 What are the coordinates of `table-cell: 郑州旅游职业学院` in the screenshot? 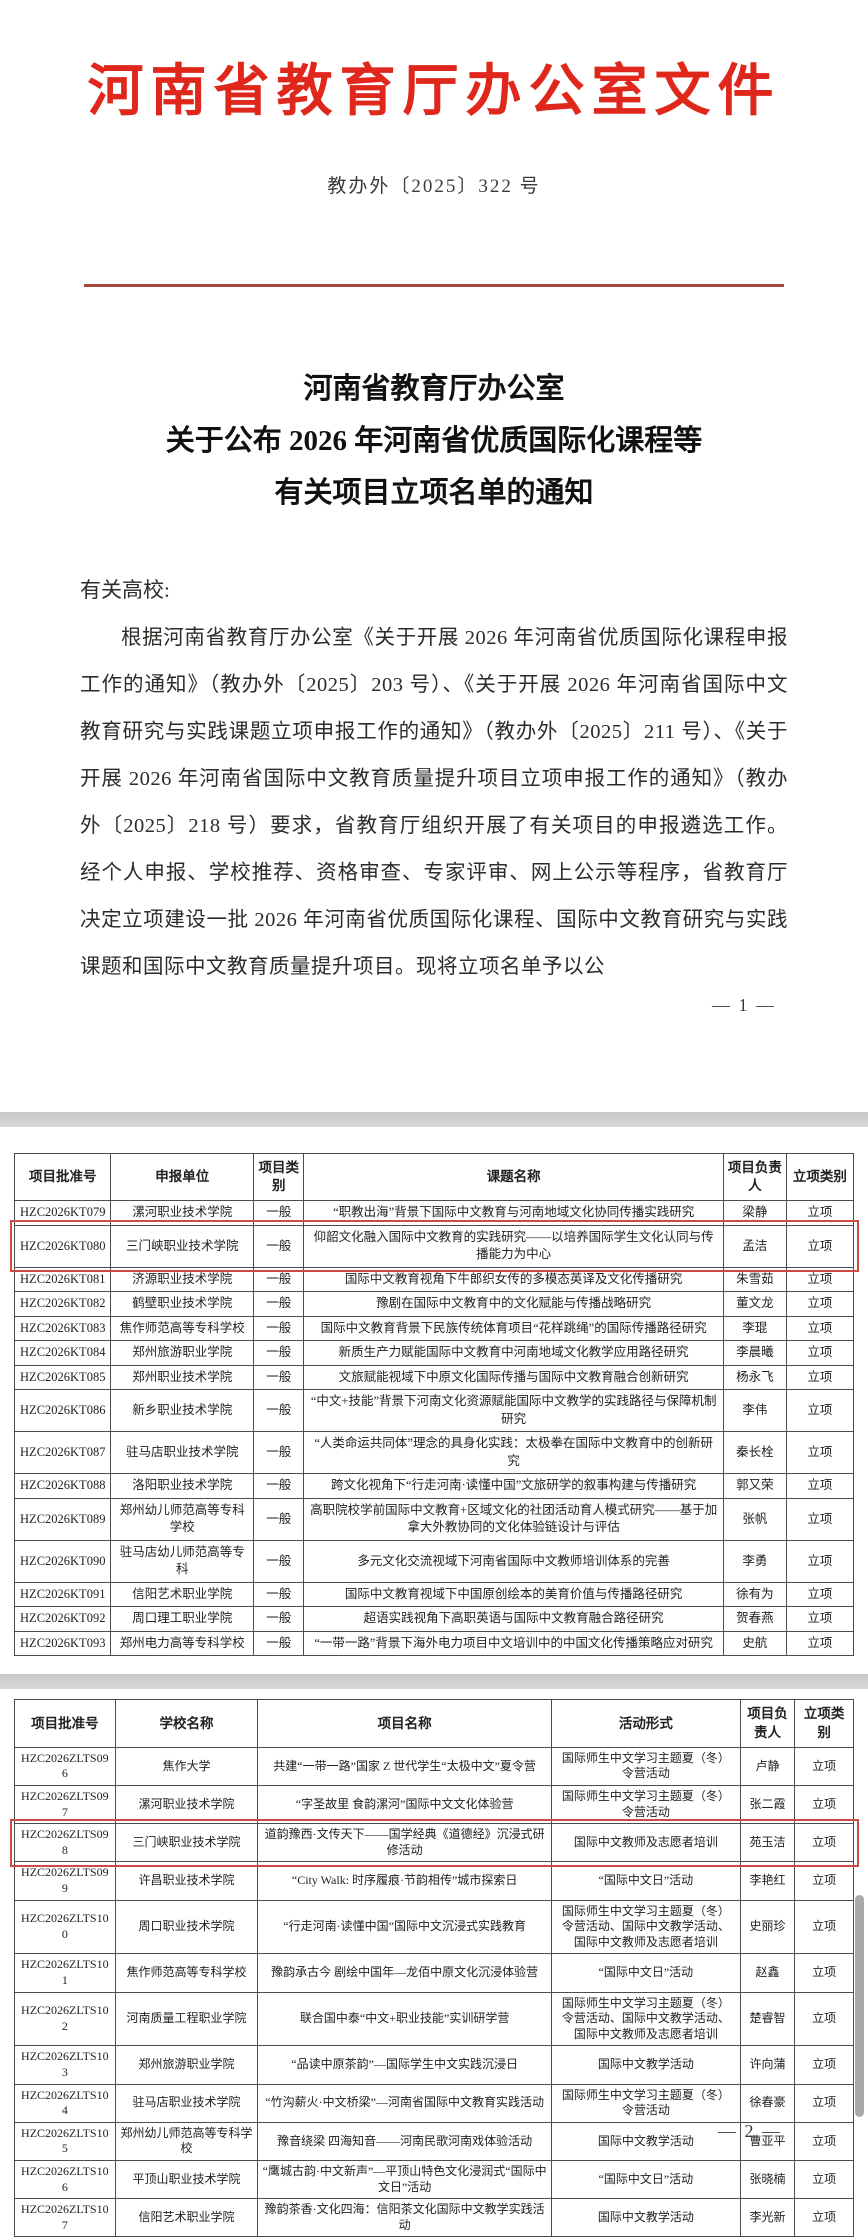 It's located at (182, 1353).